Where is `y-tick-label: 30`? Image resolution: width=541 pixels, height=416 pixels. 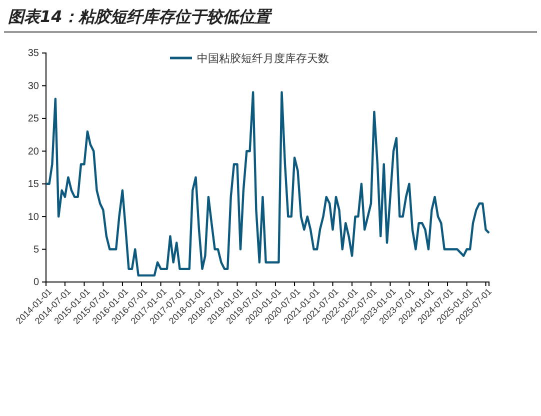
y-tick-label: 30 is located at coordinates (34, 86).